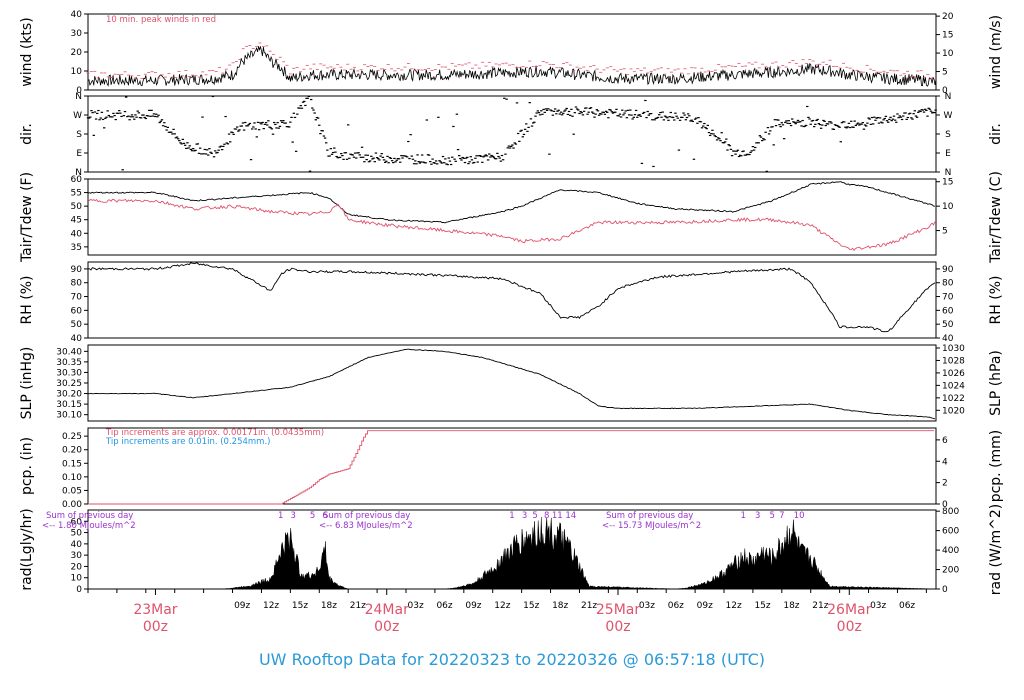 Image resolution: width=1024 pixels, height=700 pixels. Describe the element at coordinates (79, 154) in the screenshot. I see `y-tick-label: E` at that location.